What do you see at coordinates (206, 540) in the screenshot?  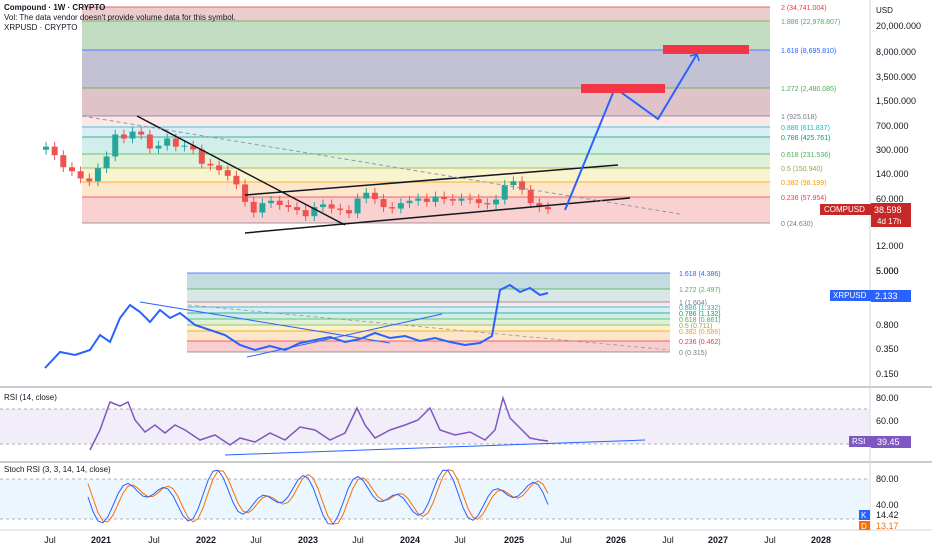 I see `x-tick: 2022` at bounding box center [206, 540].